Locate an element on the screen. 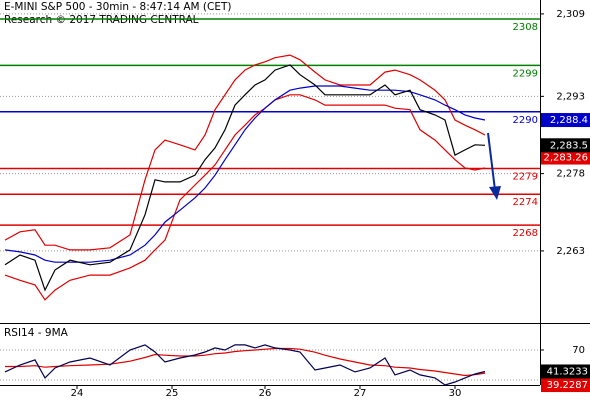 This screenshot has width=590, height=400. y-tick-label: 70 is located at coordinates (578, 350).